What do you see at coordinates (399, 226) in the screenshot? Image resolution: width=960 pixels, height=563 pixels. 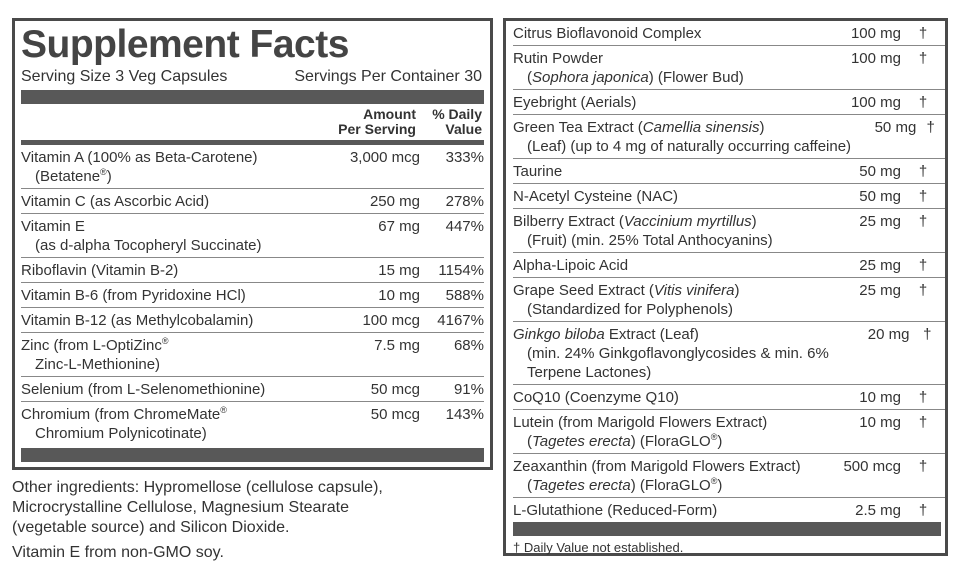 I see `amount: 67 mg` at bounding box center [399, 226].